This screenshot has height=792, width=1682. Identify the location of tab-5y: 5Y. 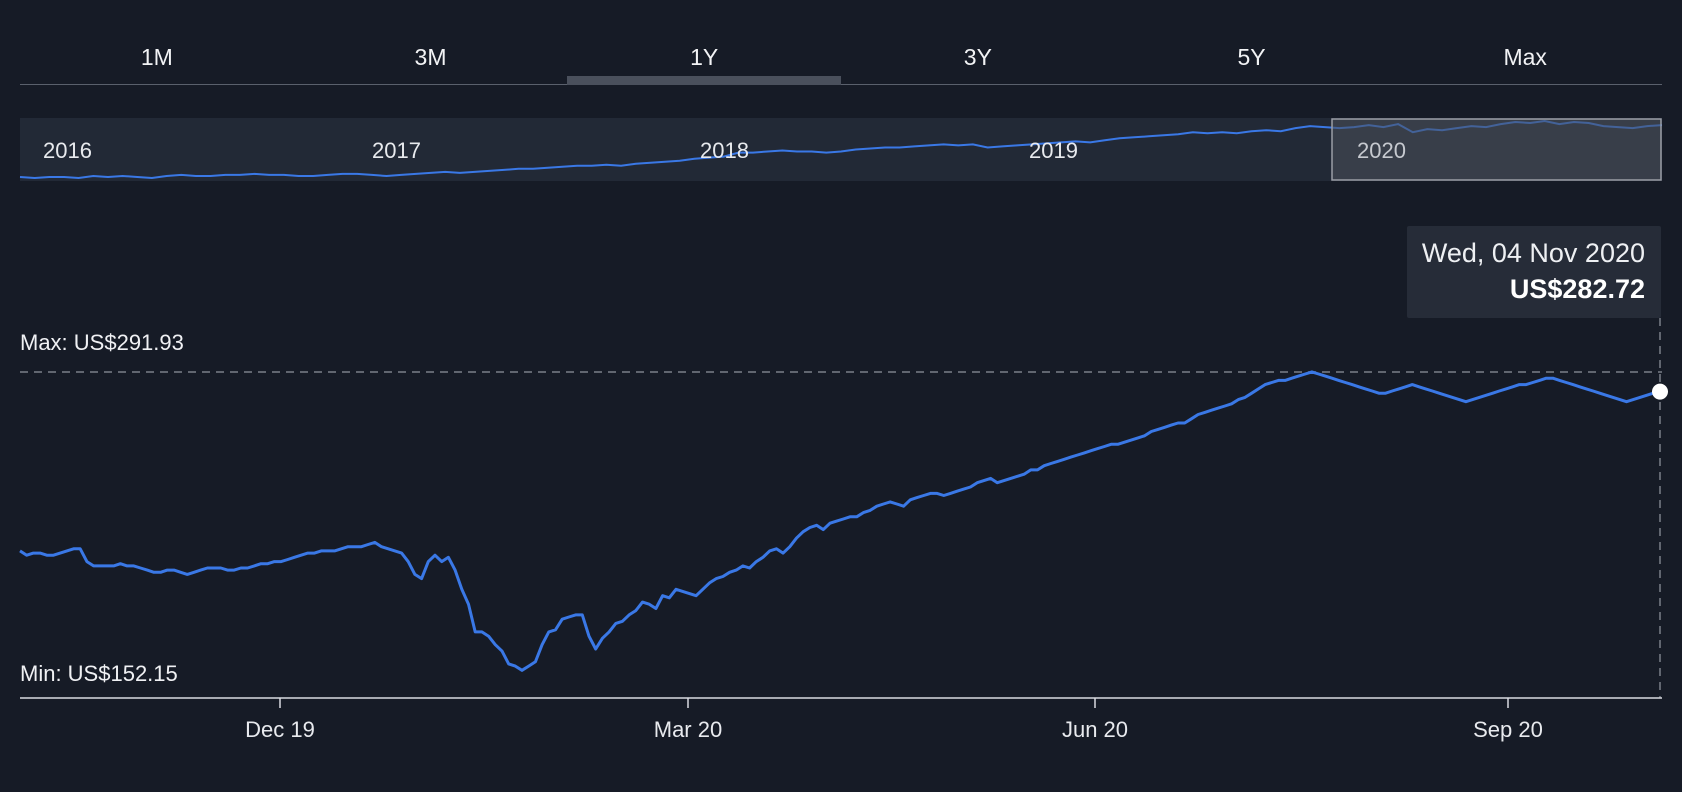
(1251, 57).